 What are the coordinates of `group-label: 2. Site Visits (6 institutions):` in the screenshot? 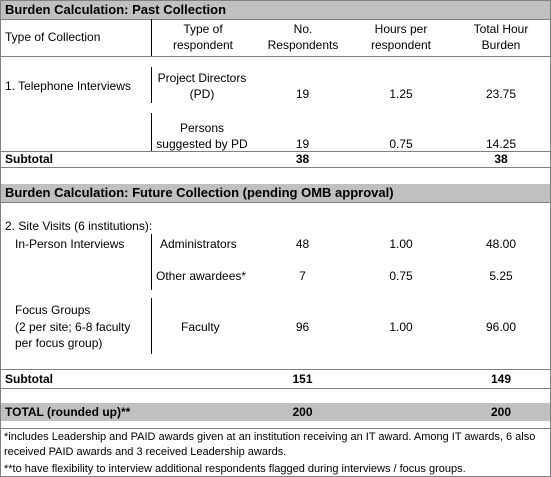 It's located at (79, 226).